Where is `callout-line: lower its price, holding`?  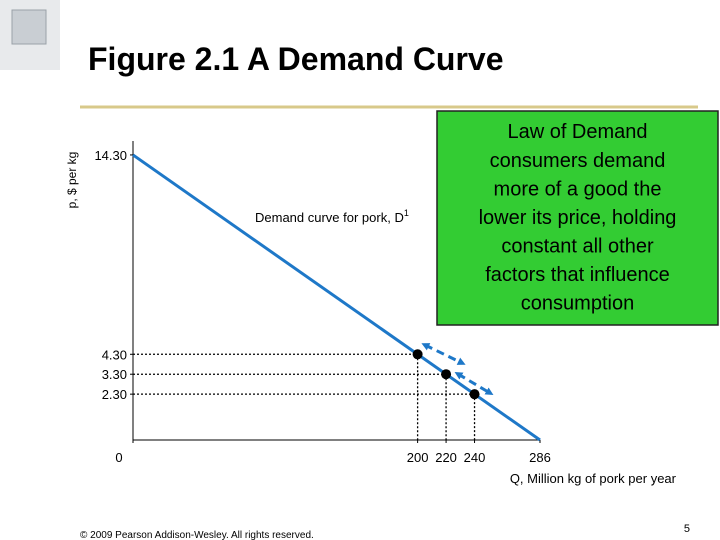
callout-line: lower its price, holding is located at coordinates (578, 218).